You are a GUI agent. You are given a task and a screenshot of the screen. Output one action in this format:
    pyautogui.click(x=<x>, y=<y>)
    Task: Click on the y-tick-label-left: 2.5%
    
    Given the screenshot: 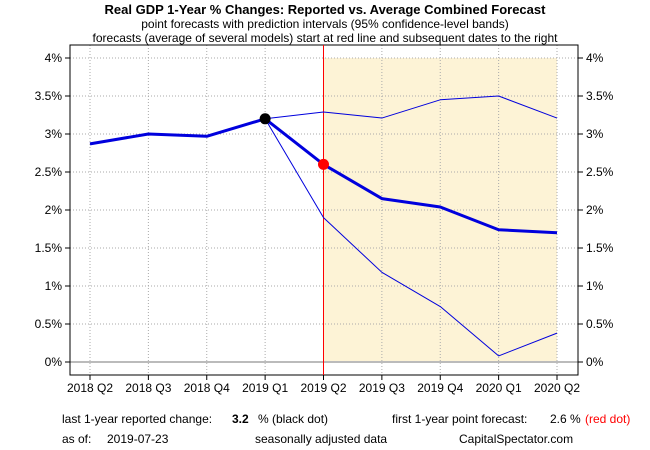 What is the action you would take?
    pyautogui.click(x=49, y=172)
    